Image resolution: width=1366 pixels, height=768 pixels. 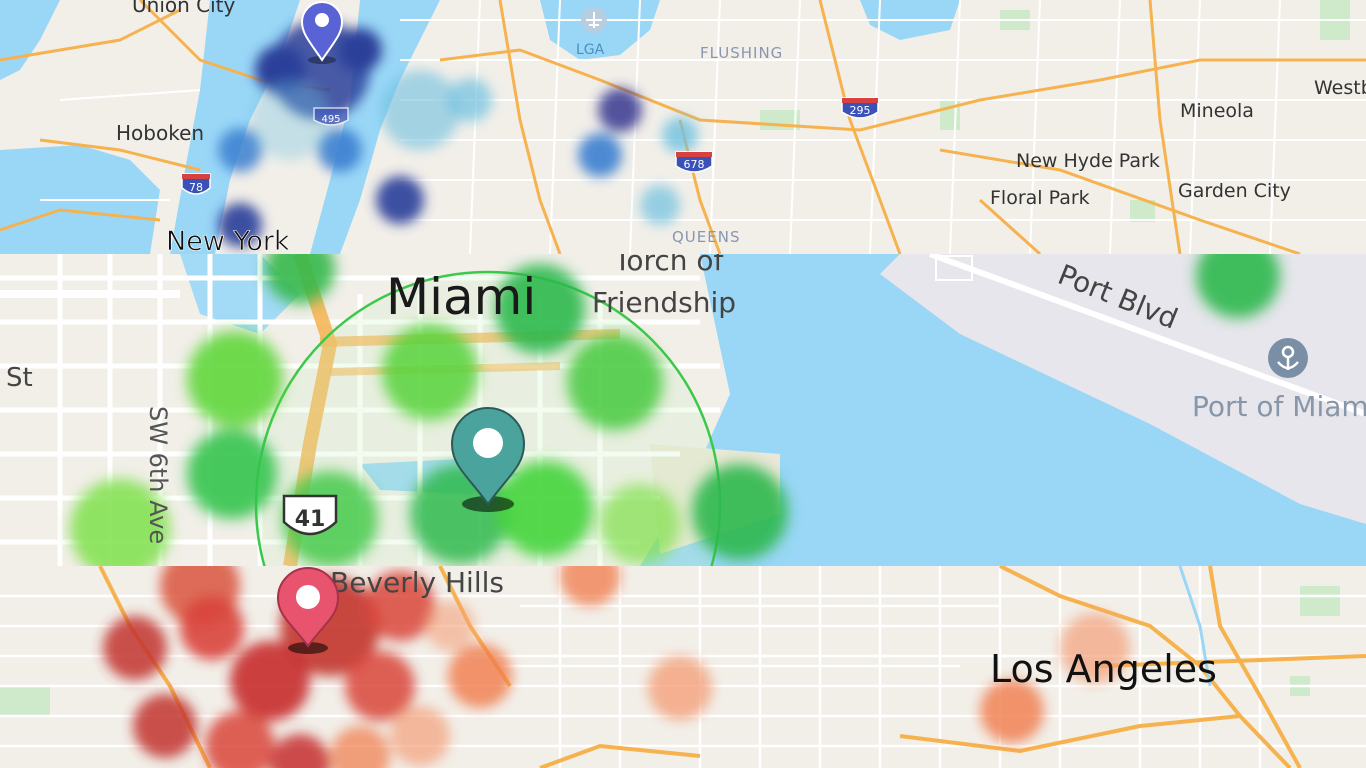 What do you see at coordinates (1234, 191) in the screenshot?
I see `label-garden-city: Garden City` at bounding box center [1234, 191].